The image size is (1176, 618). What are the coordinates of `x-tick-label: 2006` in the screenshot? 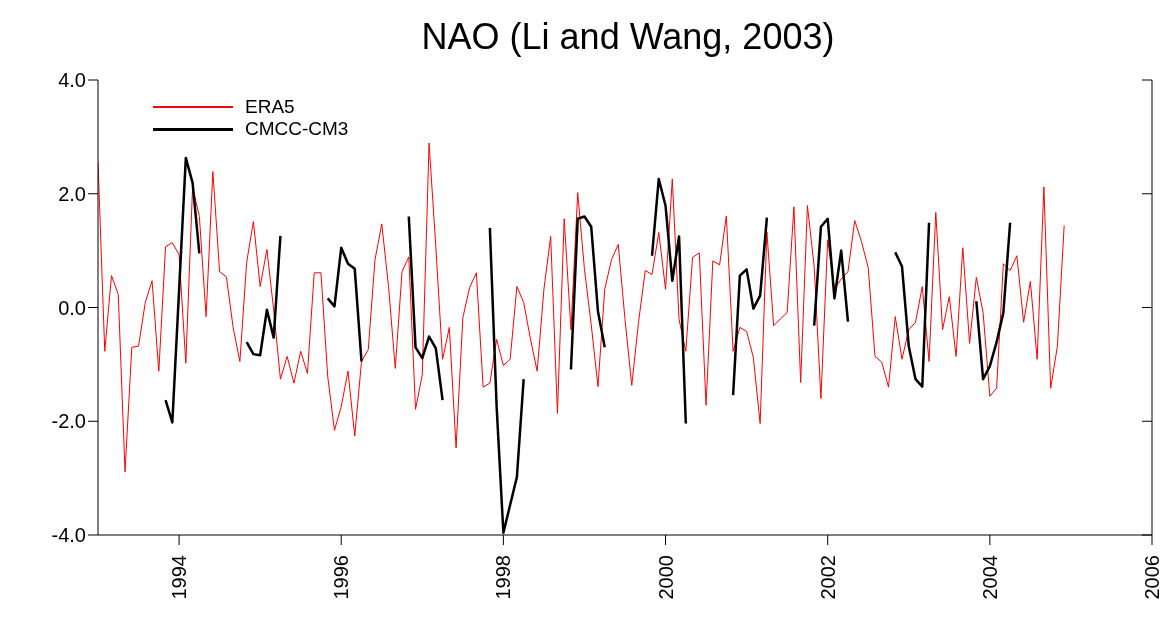 It's located at (1152, 577).